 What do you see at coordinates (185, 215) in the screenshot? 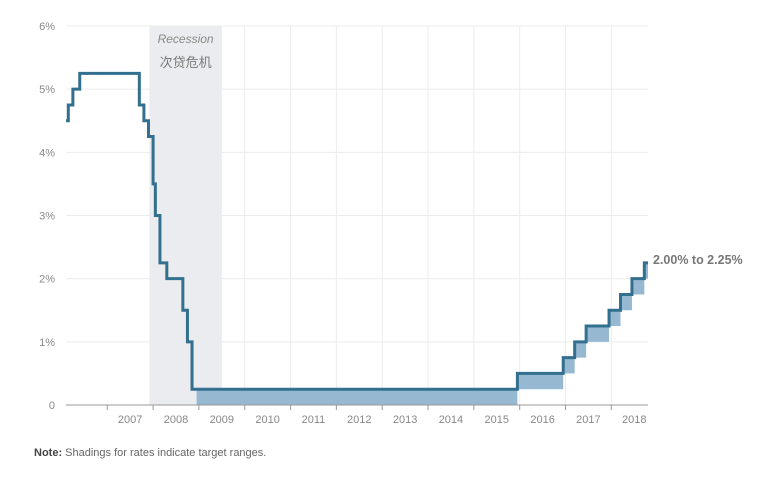
I see `recession-band` at bounding box center [185, 215].